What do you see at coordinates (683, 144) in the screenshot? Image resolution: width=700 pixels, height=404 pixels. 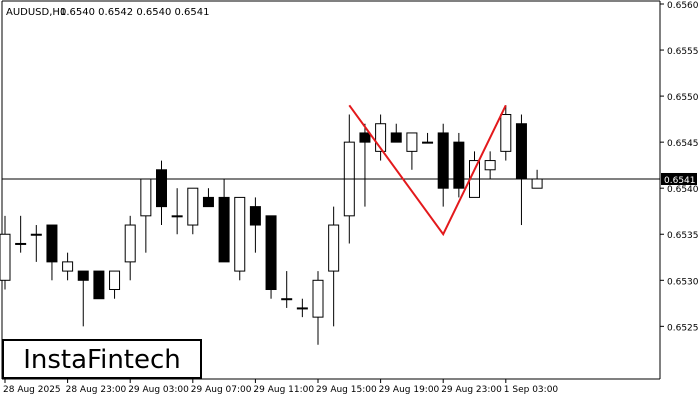 I see `y-tick-label: 0.6545` at bounding box center [683, 144].